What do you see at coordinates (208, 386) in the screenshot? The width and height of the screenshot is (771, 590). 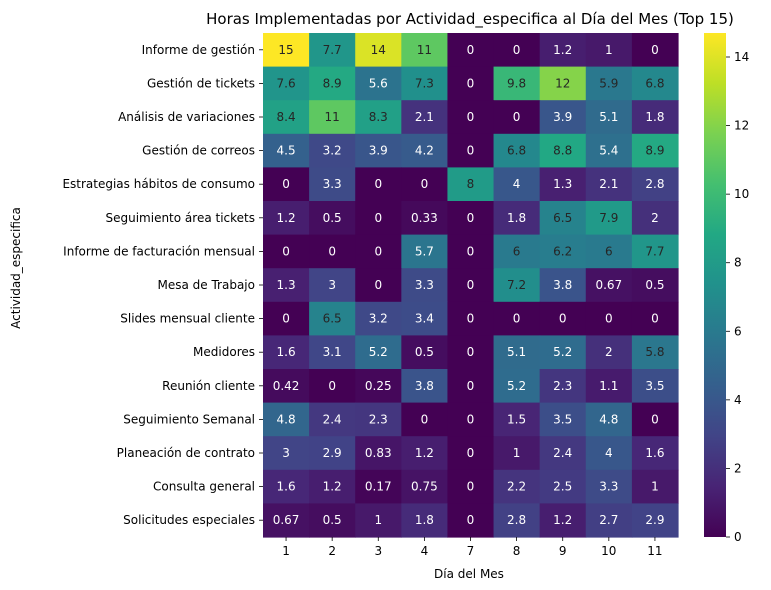 I see `y-tick-label: Reunión cliente` at bounding box center [208, 386].